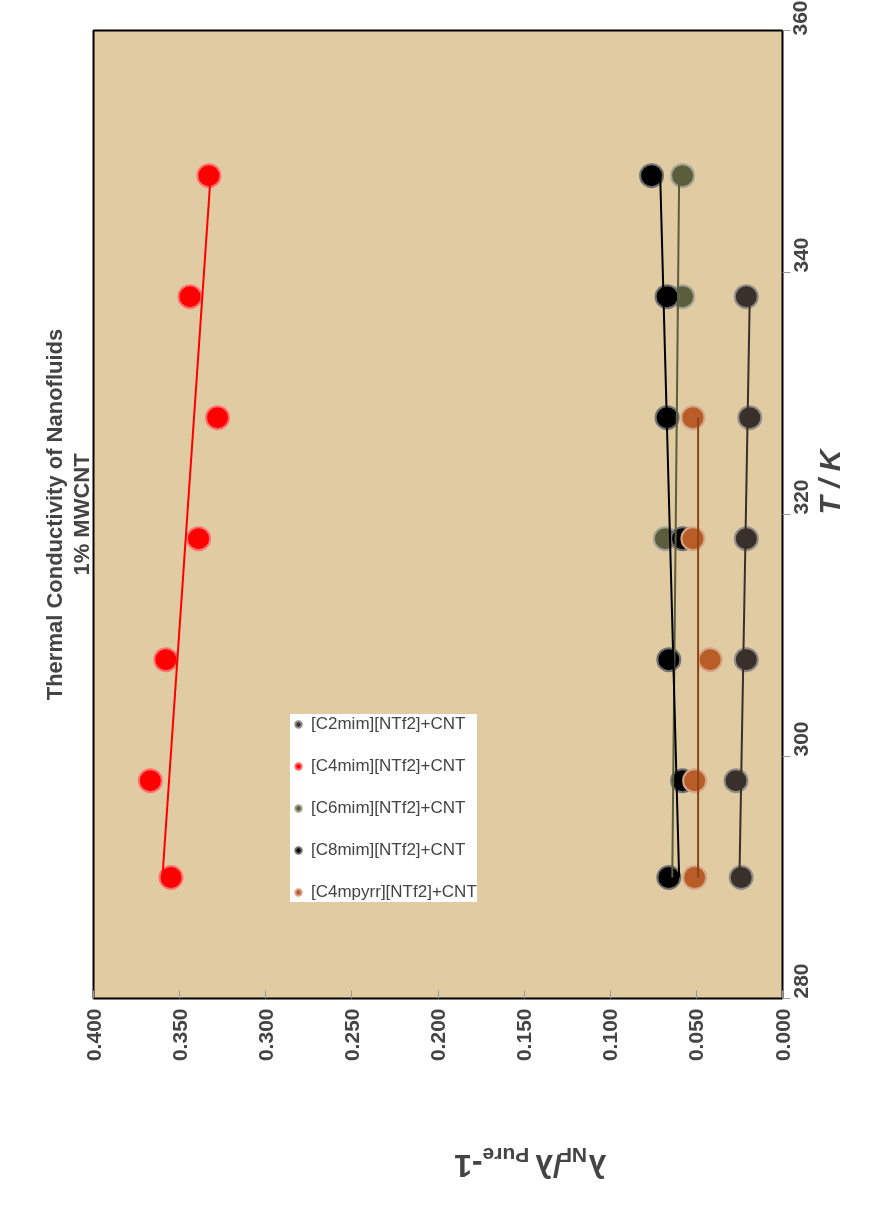 The height and width of the screenshot is (1213, 887). I want to click on legend-label: [C6mim][NTf2]+CNT, so click(388, 808).